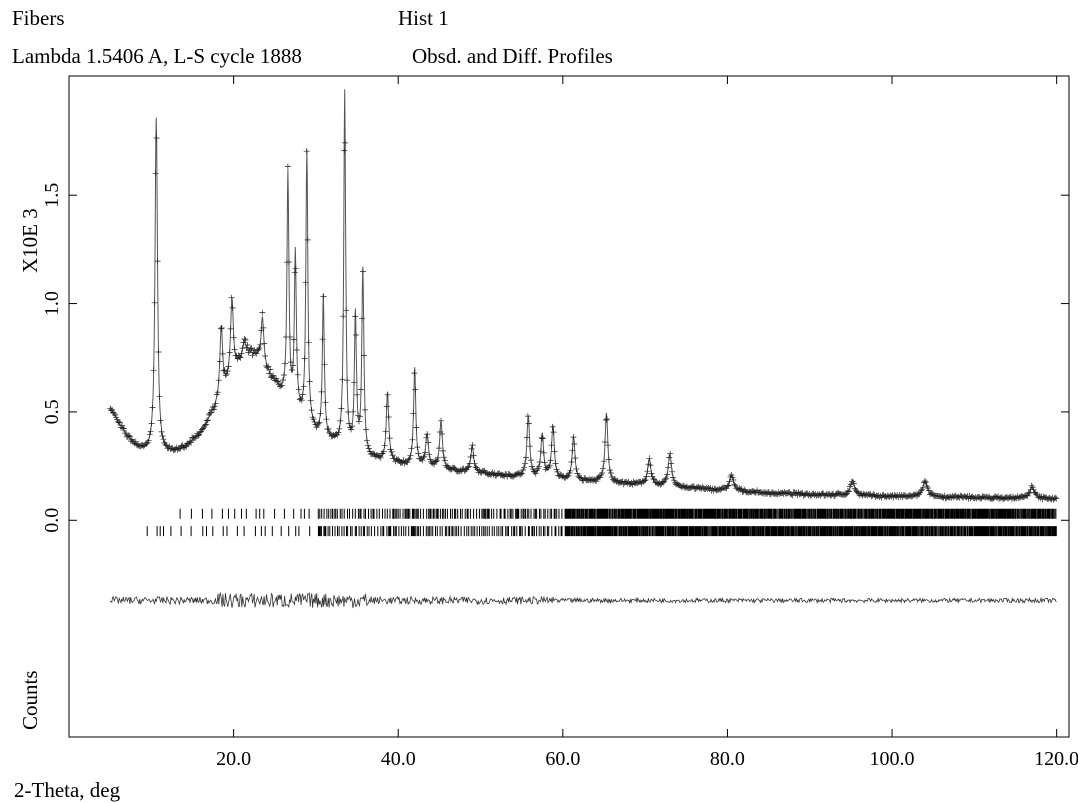 Image resolution: width=1078 pixels, height=803 pixels. Describe the element at coordinates (1056, 759) in the screenshot. I see `x-tick-label: 120.0` at that location.